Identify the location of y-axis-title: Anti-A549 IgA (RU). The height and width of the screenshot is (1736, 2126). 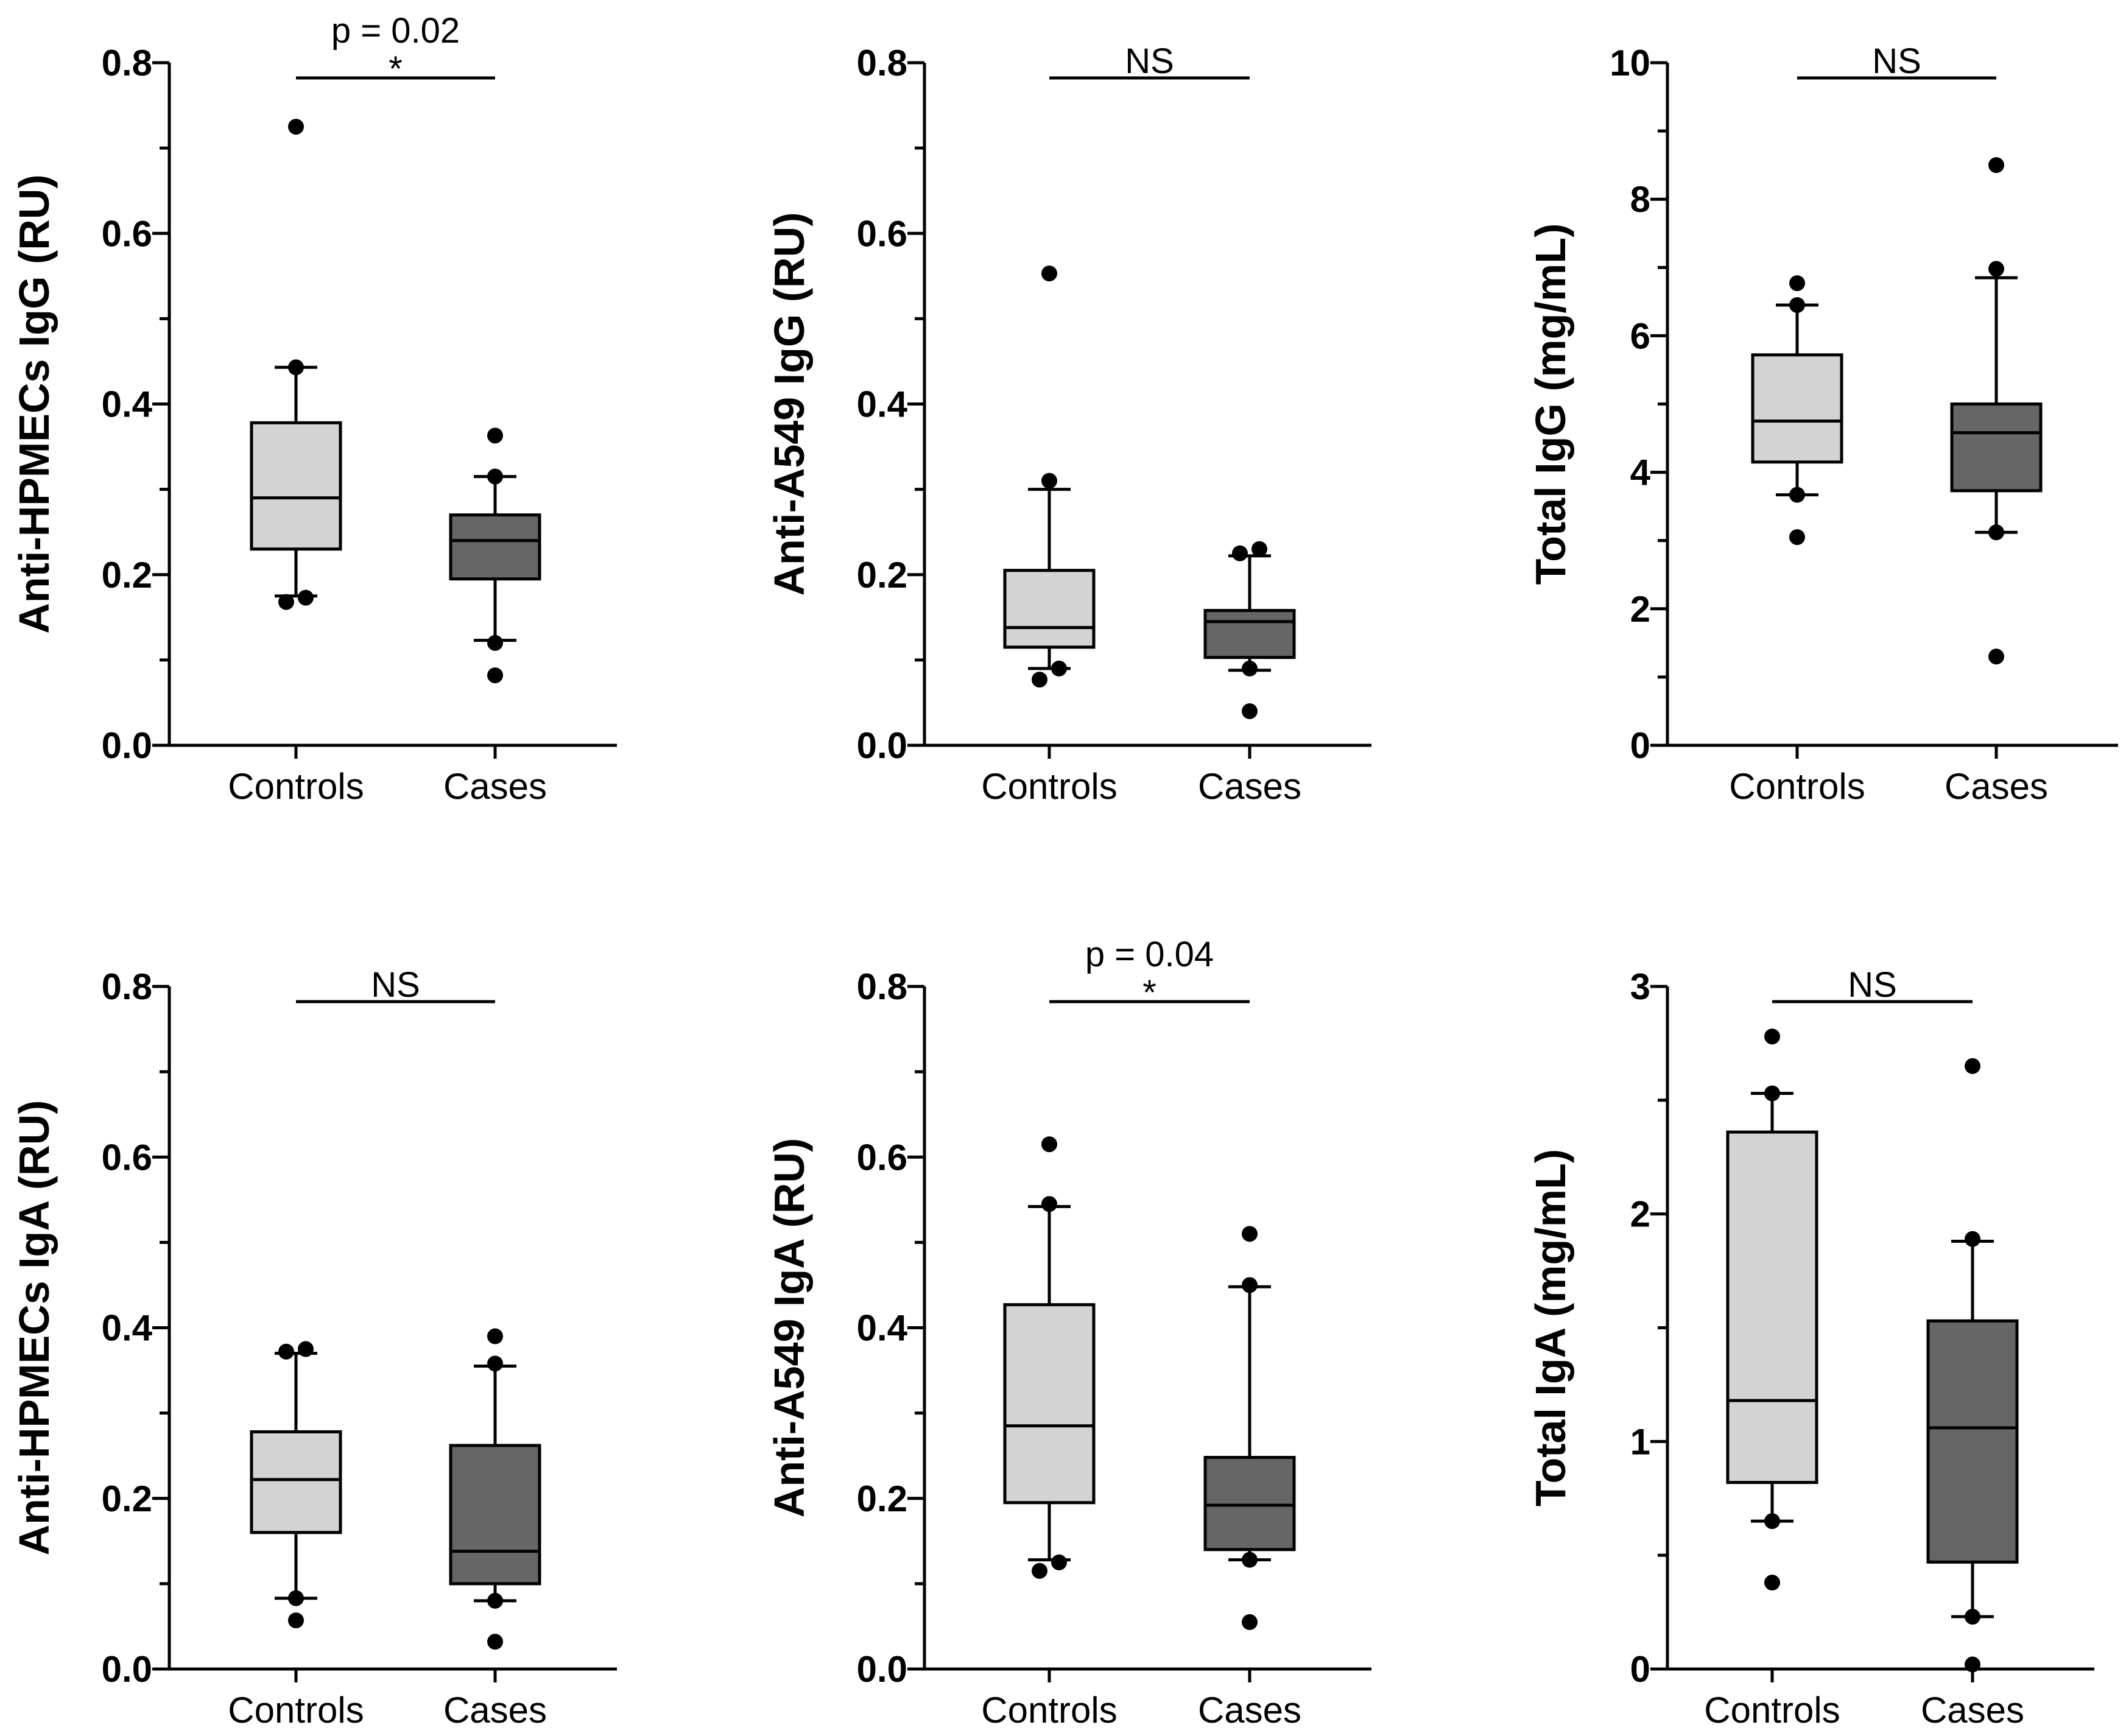
(789, 1328).